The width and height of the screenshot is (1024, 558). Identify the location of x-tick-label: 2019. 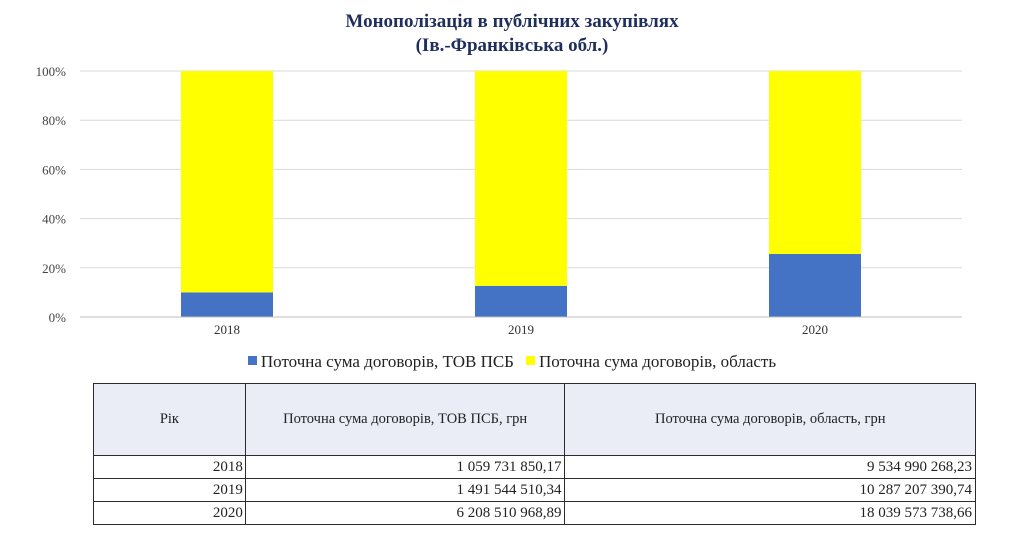
(521, 329).